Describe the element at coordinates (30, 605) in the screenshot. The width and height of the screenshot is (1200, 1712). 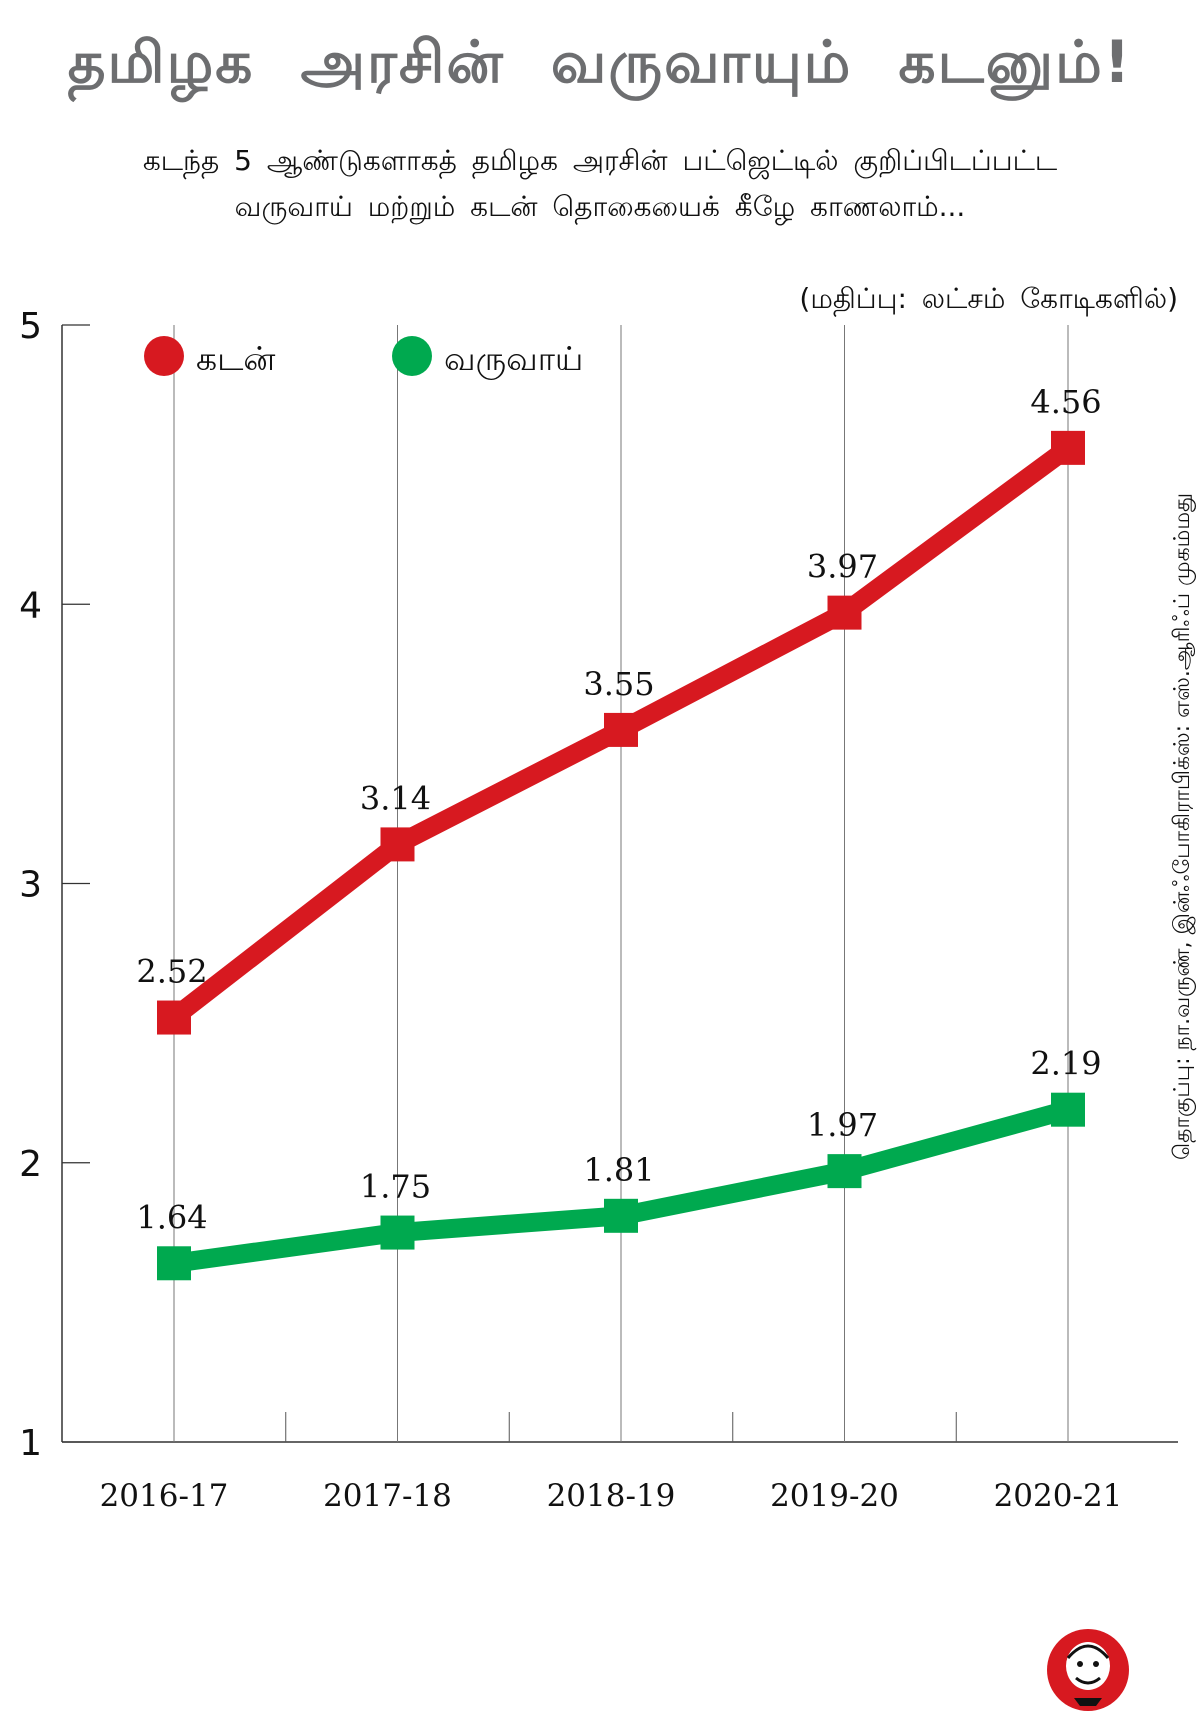
I see `y-tick-label-4: 4` at that location.